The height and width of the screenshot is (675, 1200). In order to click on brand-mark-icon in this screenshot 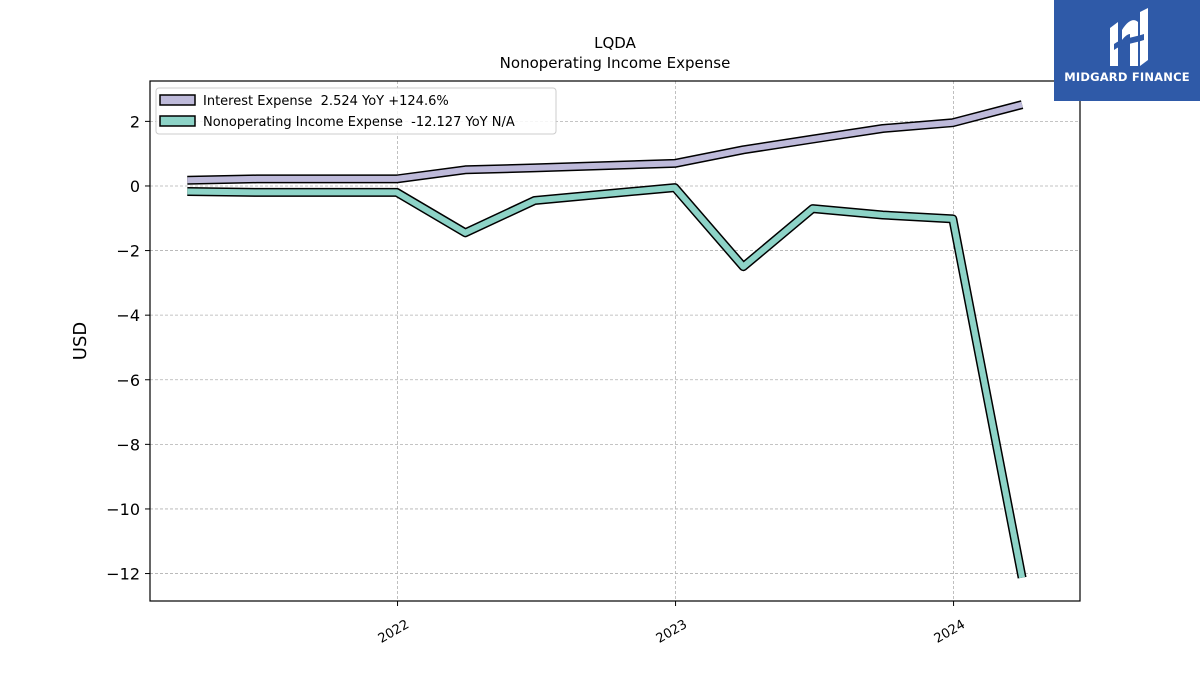, I will do `click(1129, 37)`.